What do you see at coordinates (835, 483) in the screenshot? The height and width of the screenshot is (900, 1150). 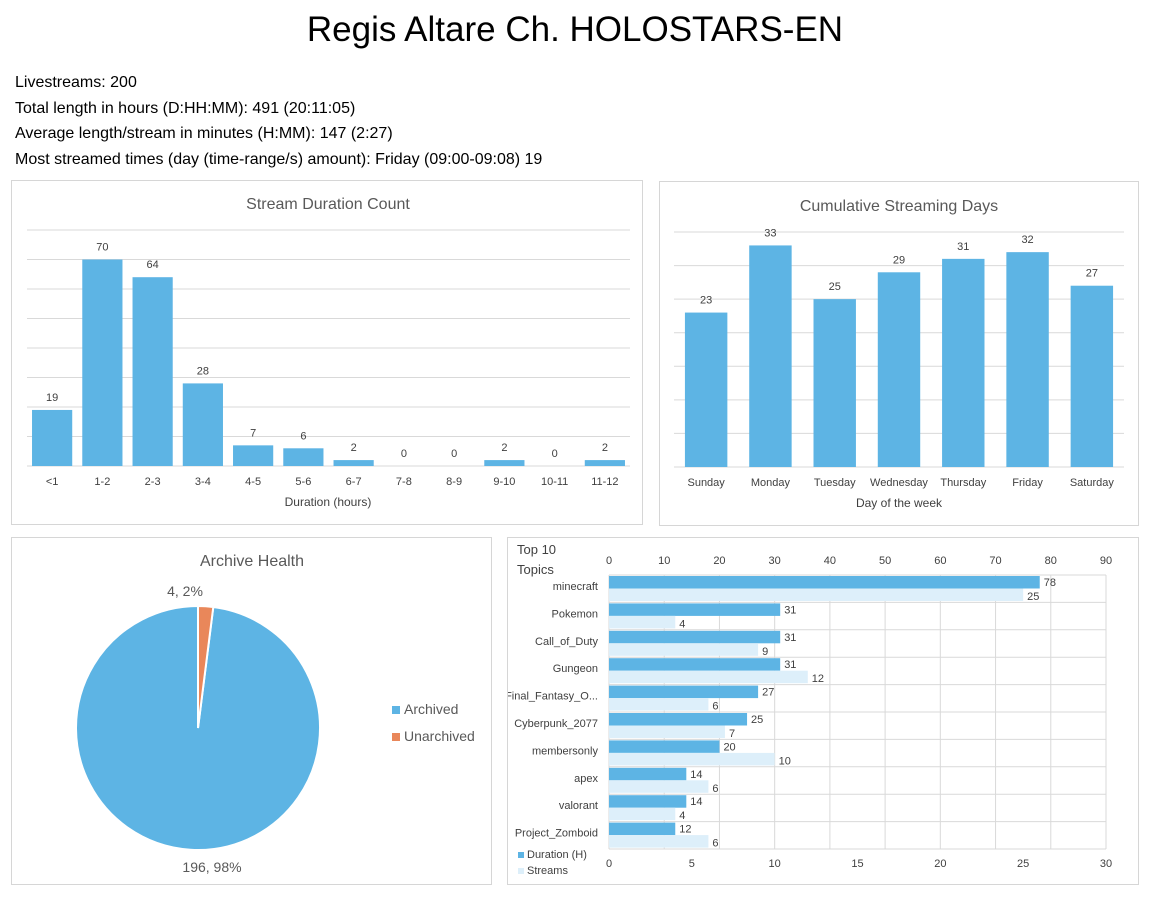 I see `tick-label: Tuesday` at bounding box center [835, 483].